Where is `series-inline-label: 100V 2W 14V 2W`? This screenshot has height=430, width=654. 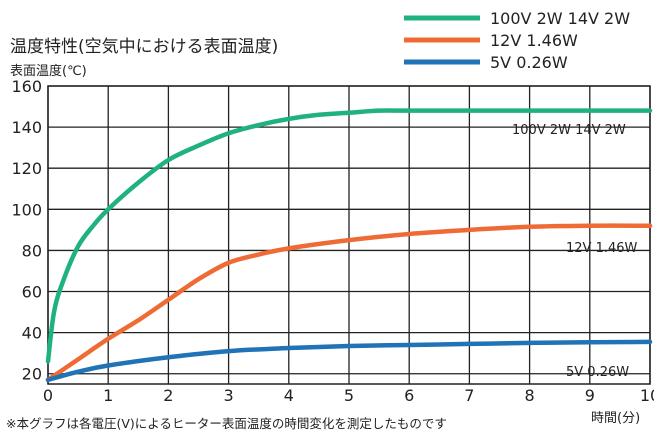
series-inline-label: 100V 2W 14V 2W is located at coordinates (569, 130).